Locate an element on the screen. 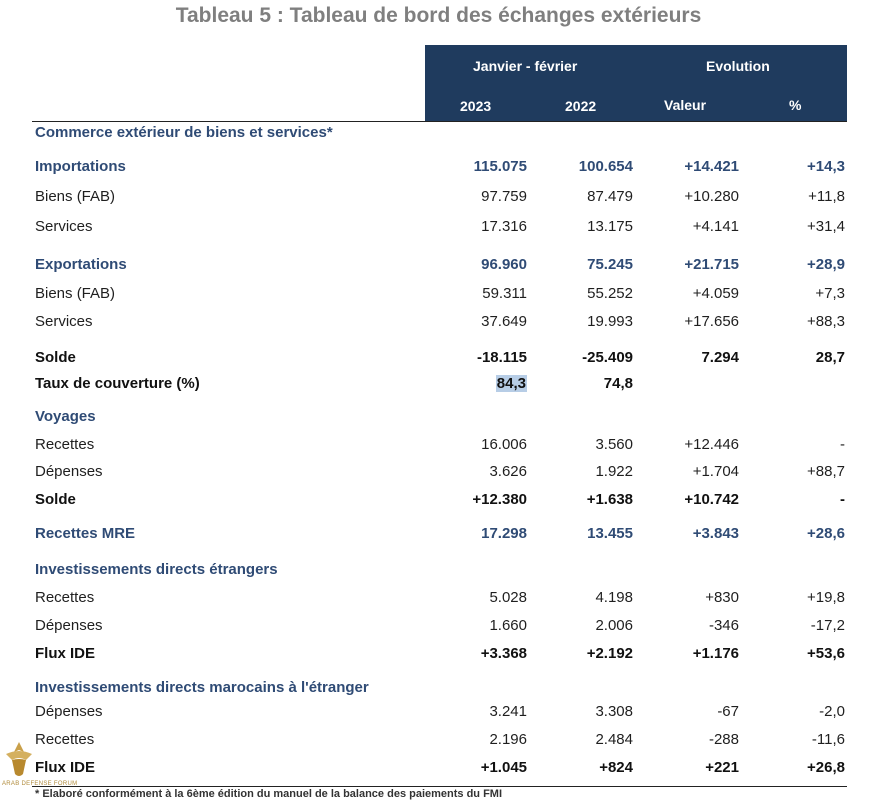 The image size is (877, 802). table-row: Recettes 16.006 3.560 +12.446 - is located at coordinates (438, 448).